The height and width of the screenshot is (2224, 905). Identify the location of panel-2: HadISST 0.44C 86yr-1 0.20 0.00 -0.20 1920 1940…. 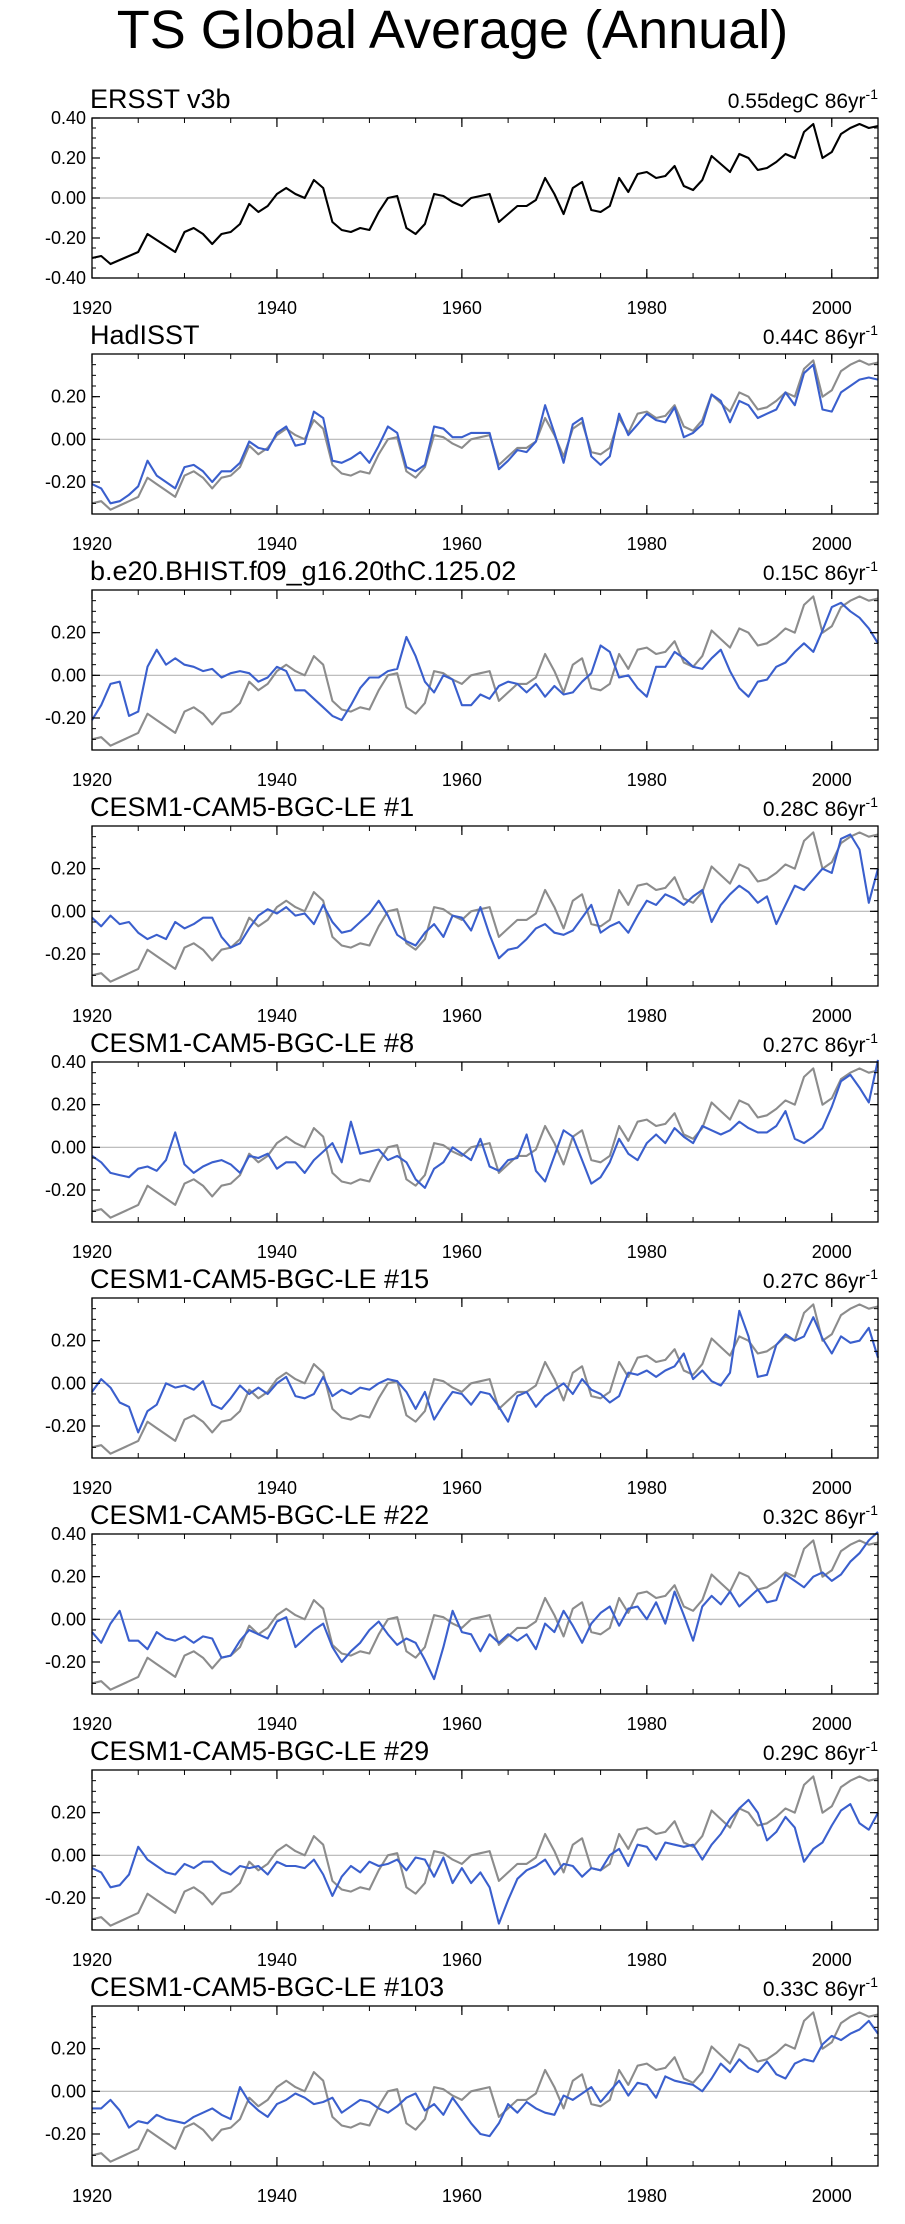
(462, 437).